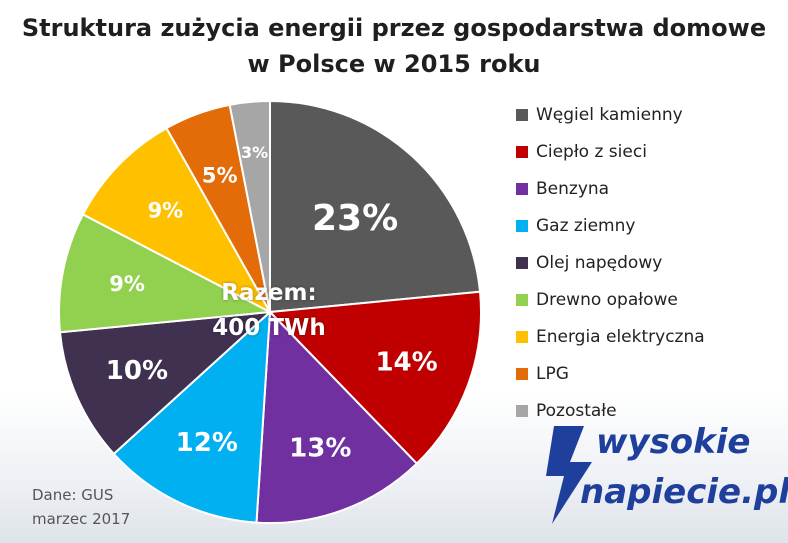 Image resolution: width=788 pixels, height=543 pixels. What do you see at coordinates (81, 519) in the screenshot?
I see `source-note-line2: marzec 2017` at bounding box center [81, 519].